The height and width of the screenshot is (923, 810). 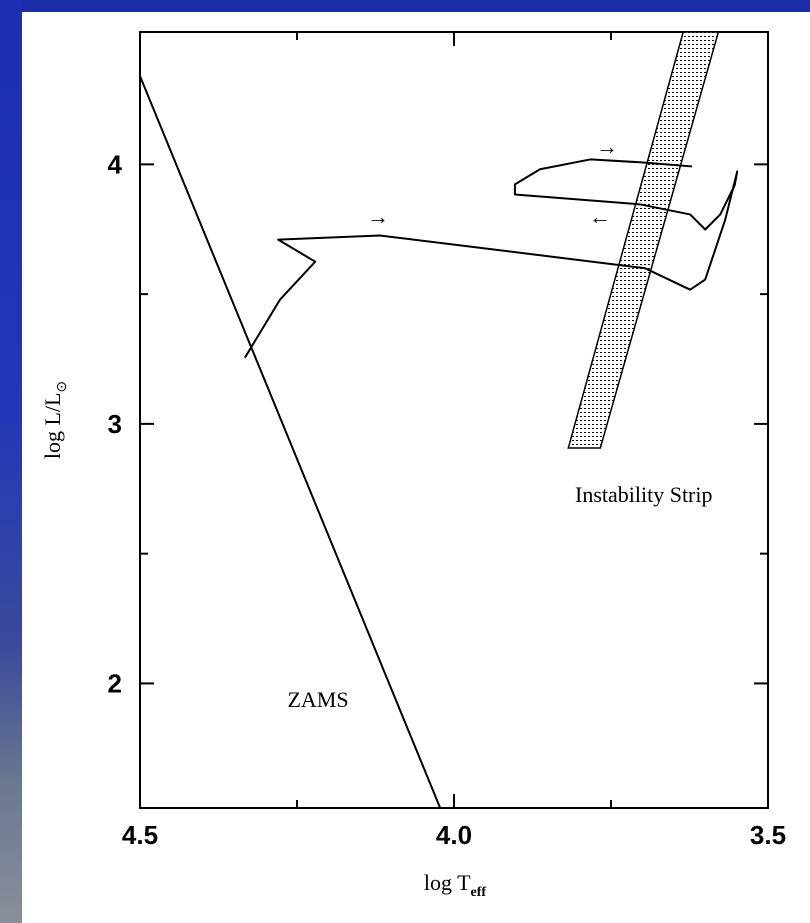 What do you see at coordinates (62, 387) in the screenshot?
I see `y-label-sub: ⊙` at bounding box center [62, 387].